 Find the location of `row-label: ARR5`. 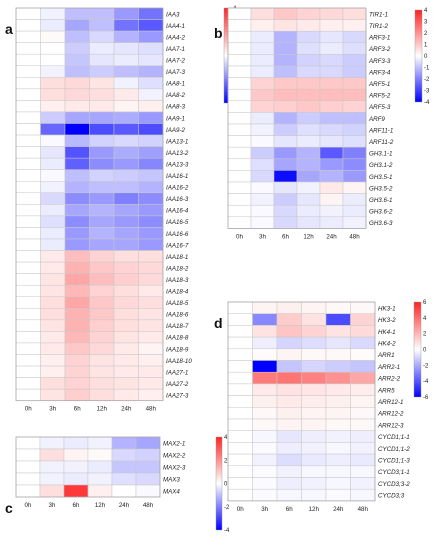

row-label: ARR5 is located at coordinates (386, 390).